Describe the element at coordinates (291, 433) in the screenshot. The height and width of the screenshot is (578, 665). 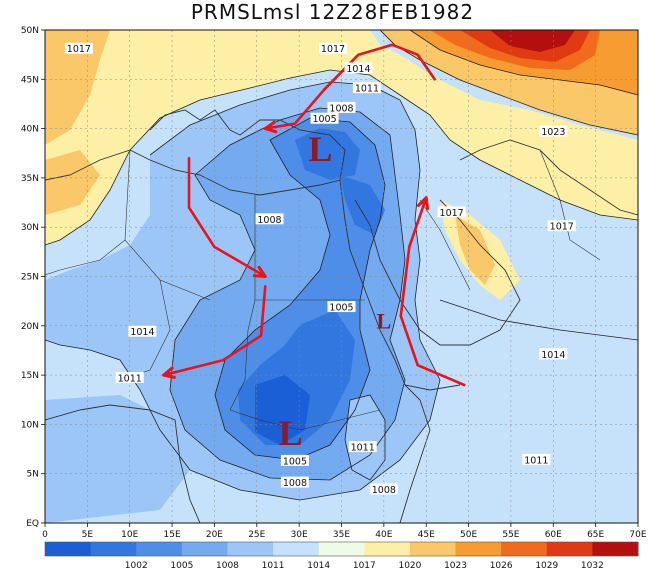
I see `low-pressure-marker: L` at that location.